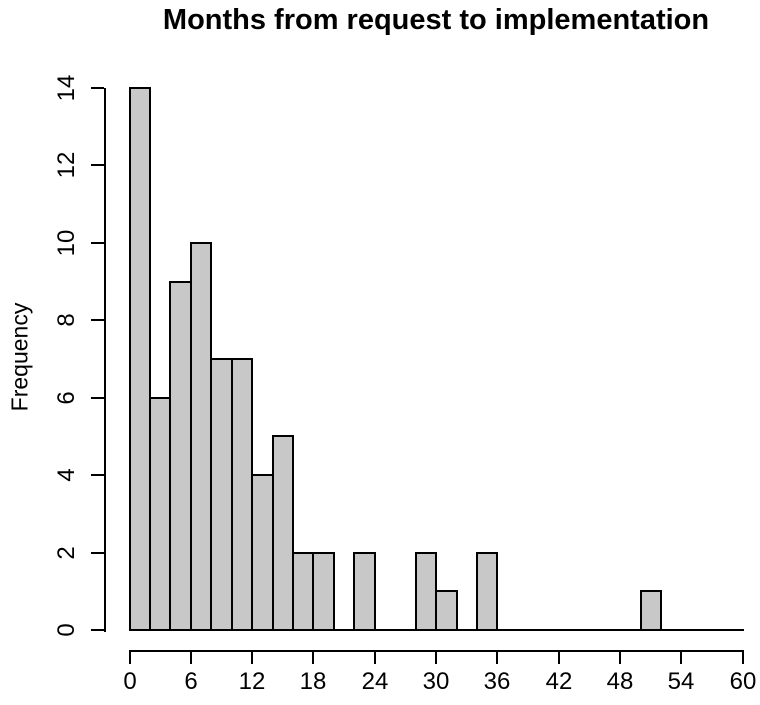 The image size is (760, 705). Describe the element at coordinates (19, 357) in the screenshot. I see `y-axis-label: Frequency` at that location.